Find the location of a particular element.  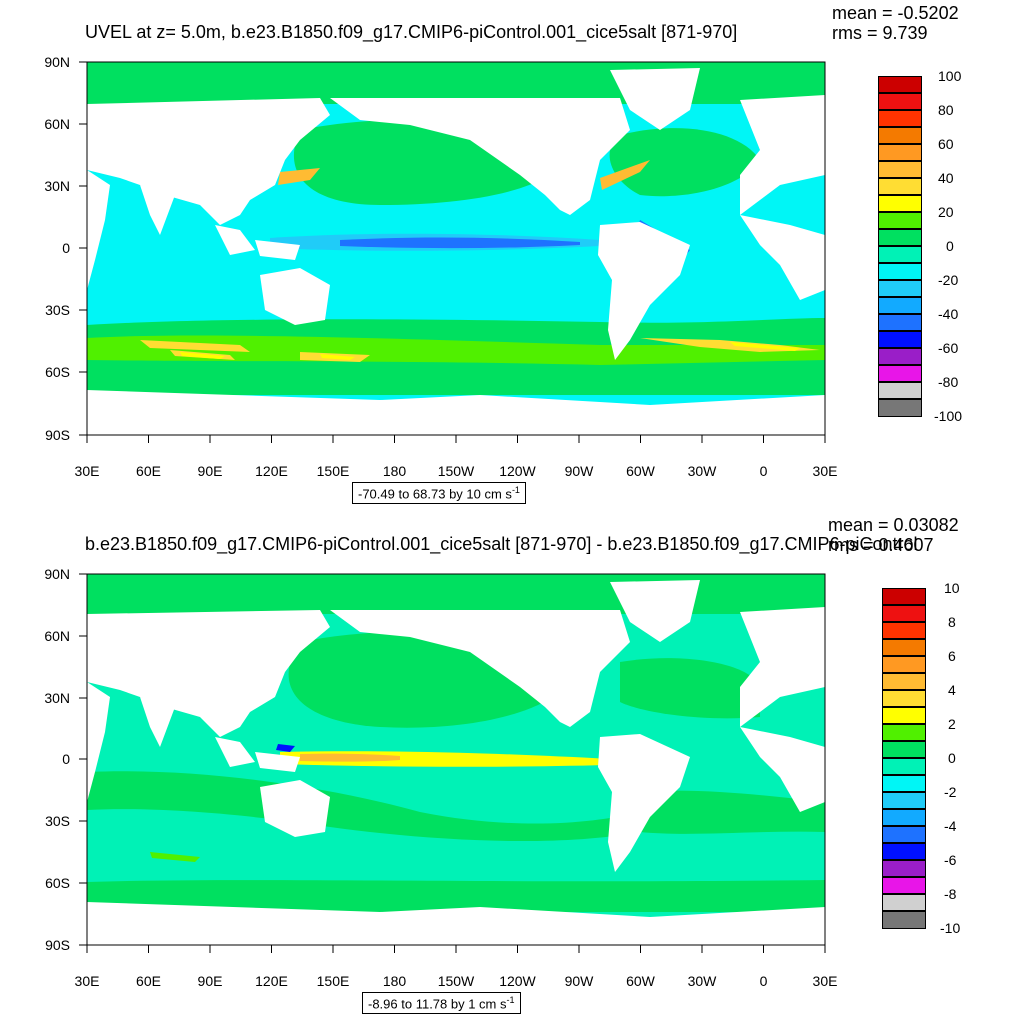

colorbar-label: 60 is located at coordinates (946, 144).